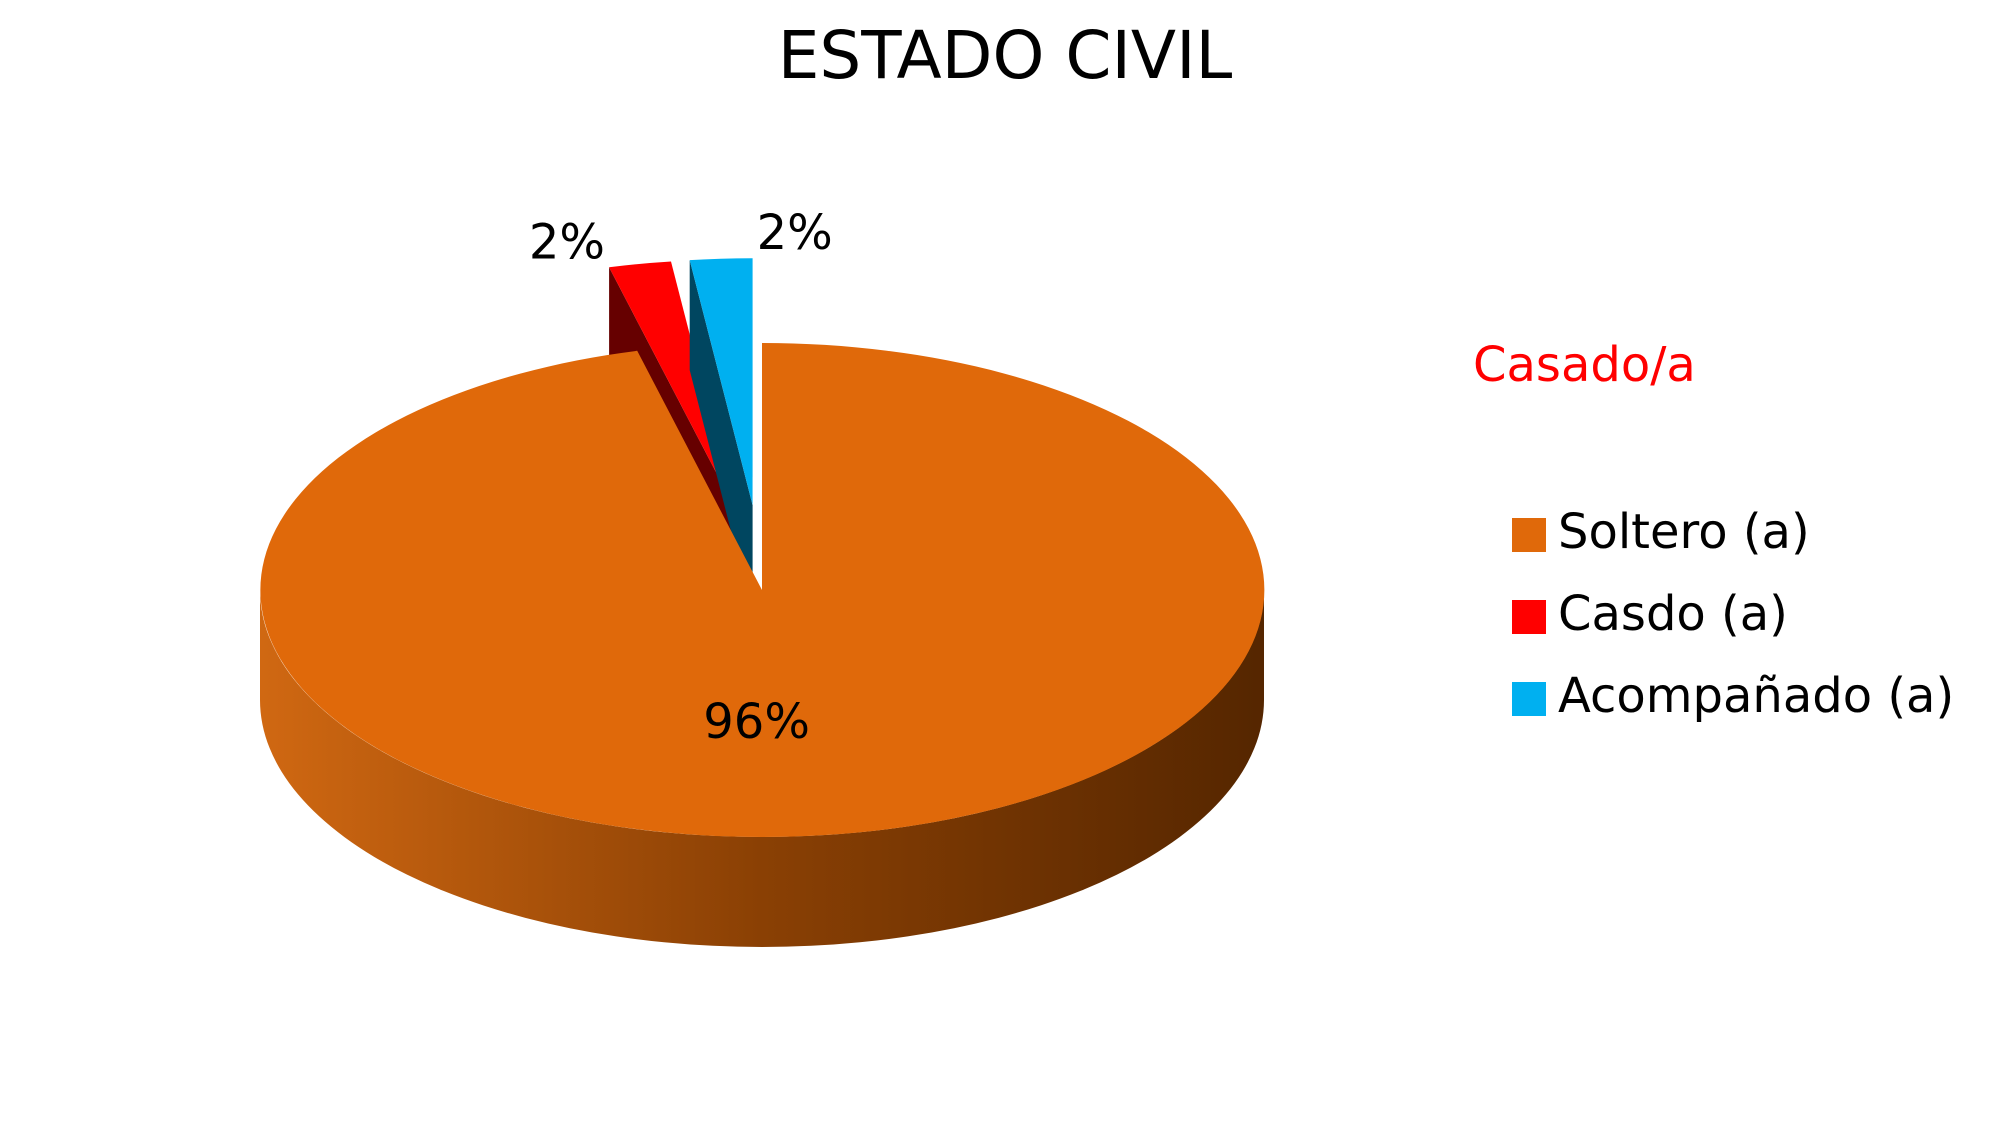 The width and height of the screenshot is (2000, 1125). Describe the element at coordinates (1005, 55) in the screenshot. I see `chart-title: ESTADO CIVIL` at that location.